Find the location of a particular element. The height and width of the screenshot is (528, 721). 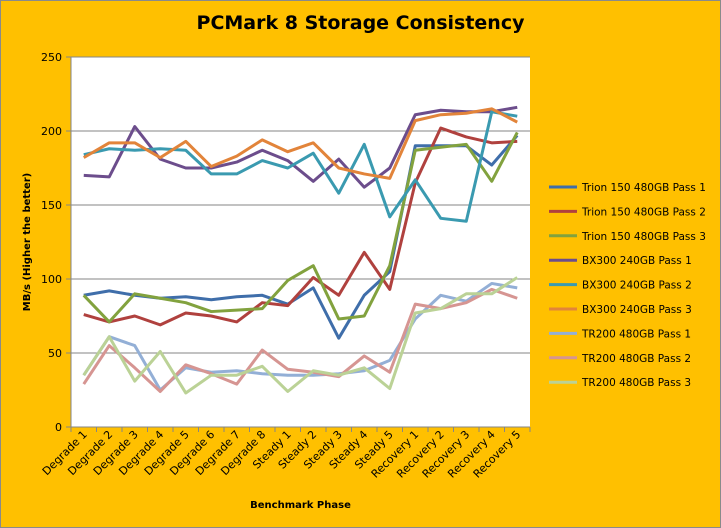

legend-entry: Trion 150 480GB Pass 1 is located at coordinates (643, 188).